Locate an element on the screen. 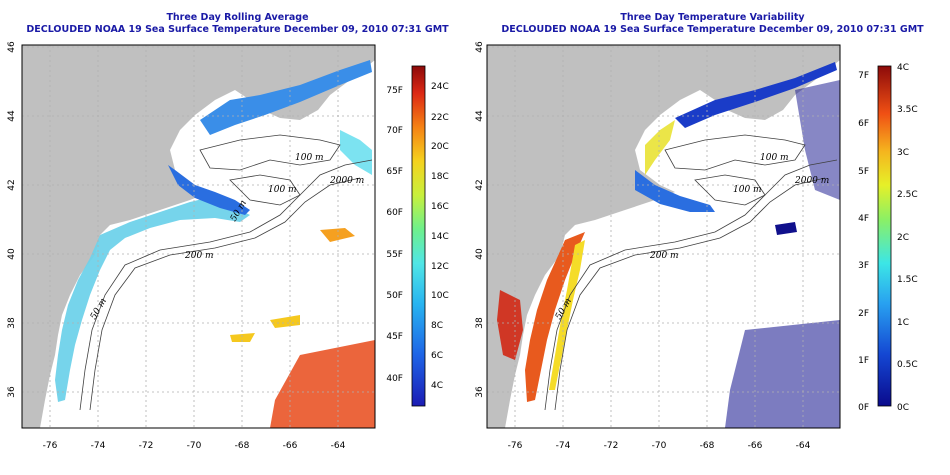 The width and height of the screenshot is (950, 475). colorbar-c-label: 18C is located at coordinates (440, 177).